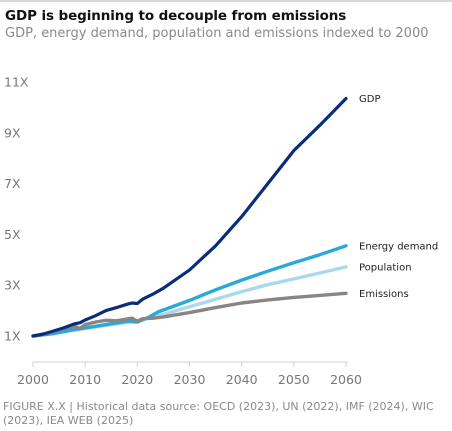 The height and width of the screenshot is (431, 452). What do you see at coordinates (85, 379) in the screenshot?
I see `x-tick-label: 2010` at bounding box center [85, 379].